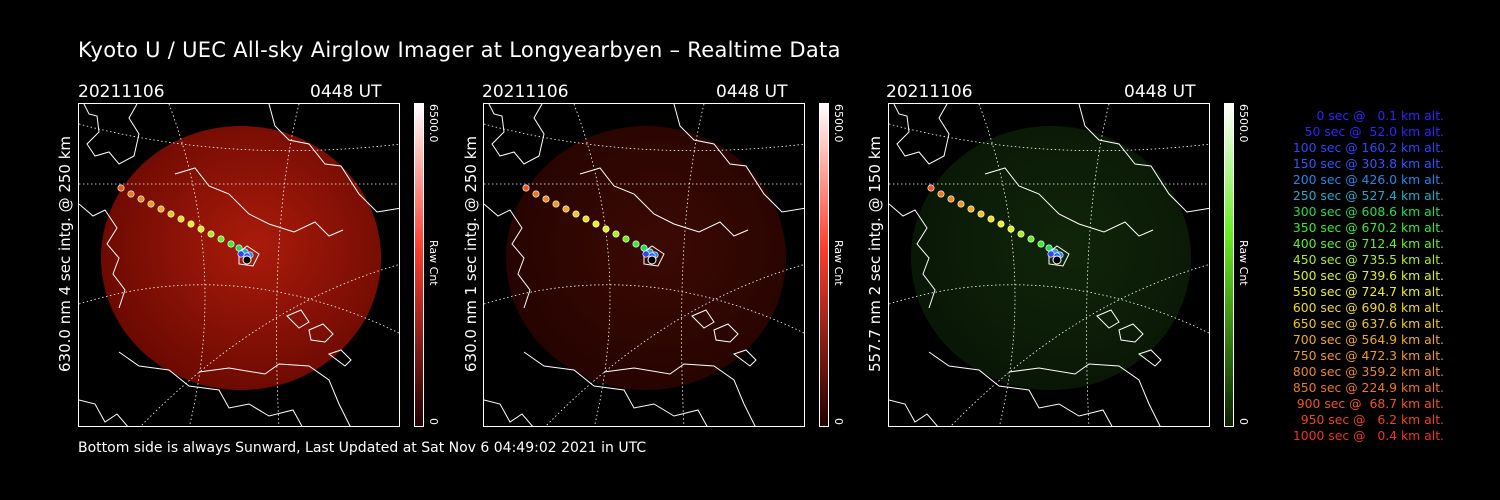 Image resolution: width=1500 pixels, height=500 pixels. I want to click on legend-entry: 550 sec @ 724.7 km alt., so click(1368, 291).